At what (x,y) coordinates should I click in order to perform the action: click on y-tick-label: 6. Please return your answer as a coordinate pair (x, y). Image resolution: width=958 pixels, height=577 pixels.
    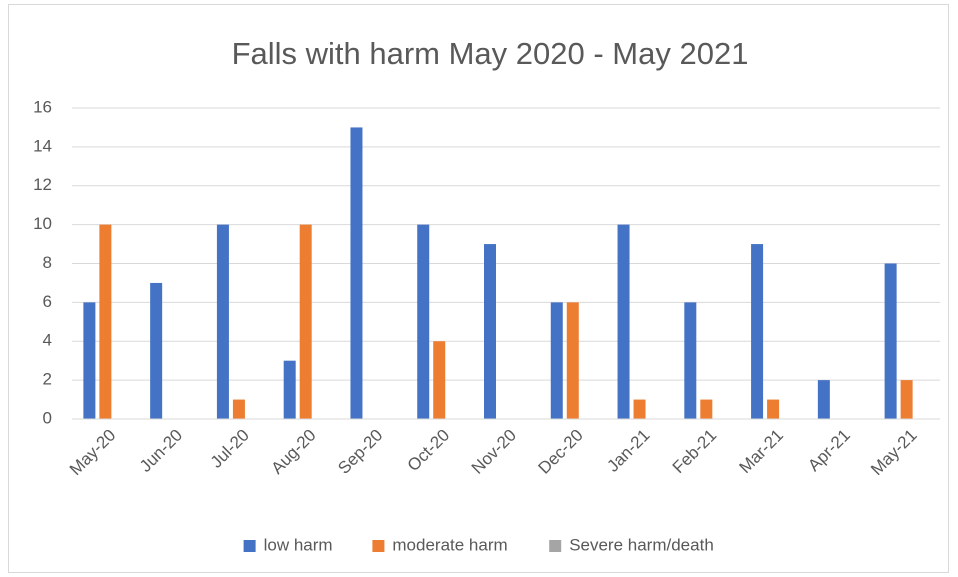
    Looking at the image, I should click on (47, 301).